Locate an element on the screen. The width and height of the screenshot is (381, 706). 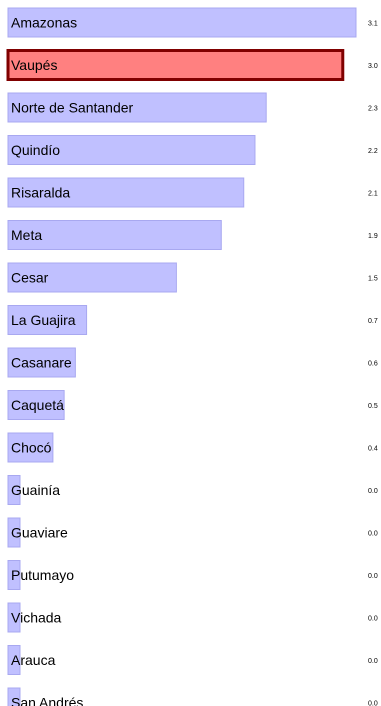
category-label: Guaviare is located at coordinates (39, 533).